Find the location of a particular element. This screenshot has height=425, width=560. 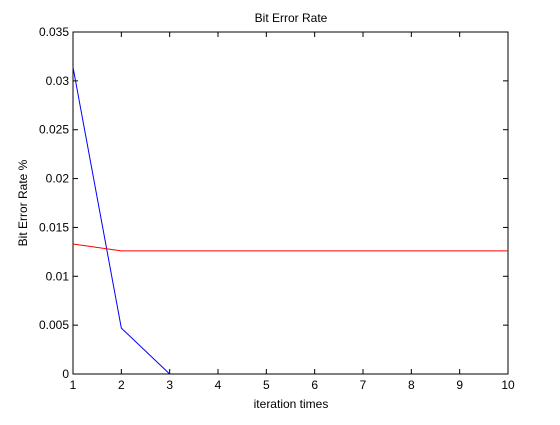

y-tick-label: 0.025 is located at coordinates (54, 130).